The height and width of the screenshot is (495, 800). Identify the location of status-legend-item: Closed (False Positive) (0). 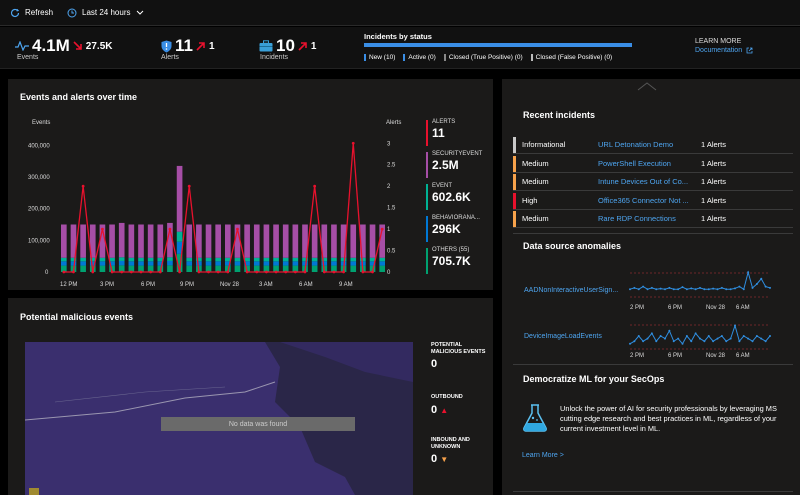
(571, 57).